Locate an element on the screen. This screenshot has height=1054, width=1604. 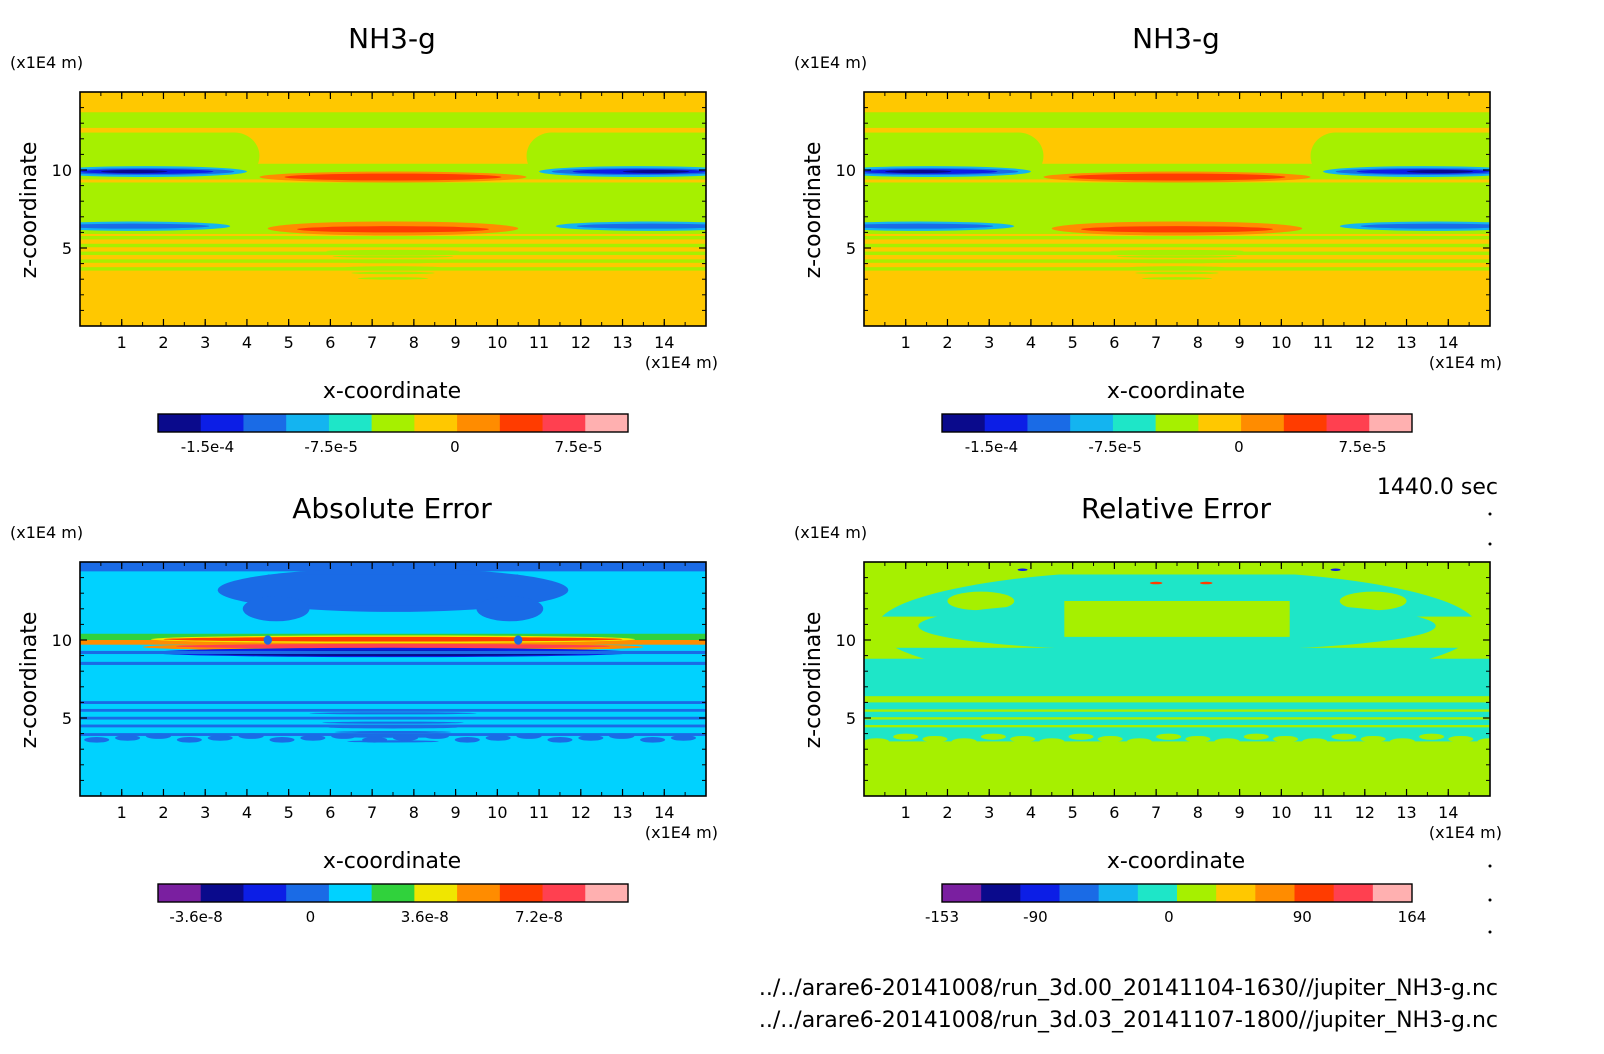
x-tick-label: 13 is located at coordinates (622, 342).